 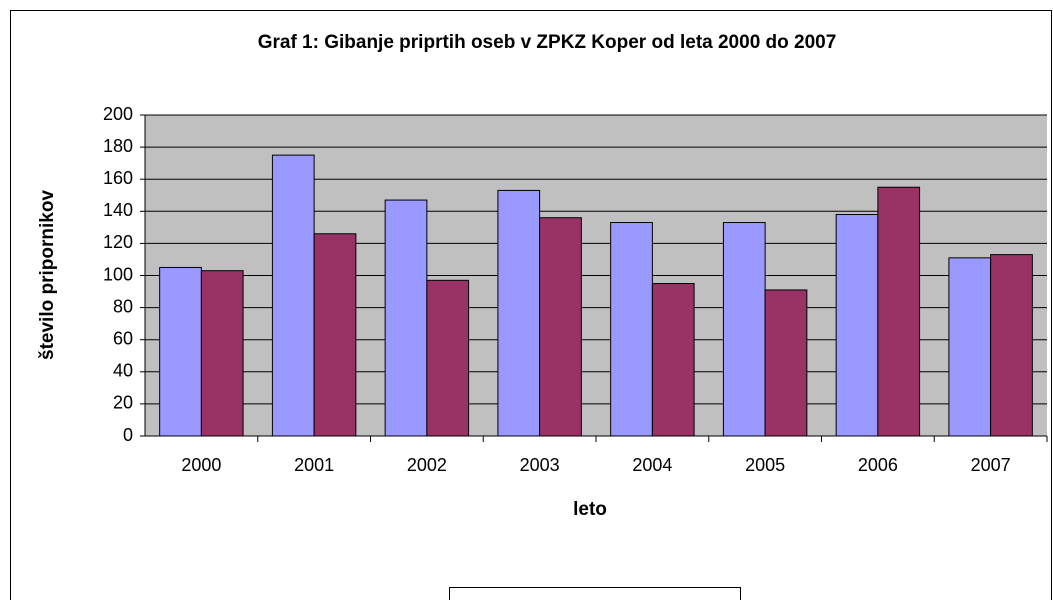 What do you see at coordinates (991, 465) in the screenshot?
I see `x-tick-label: 2007` at bounding box center [991, 465].